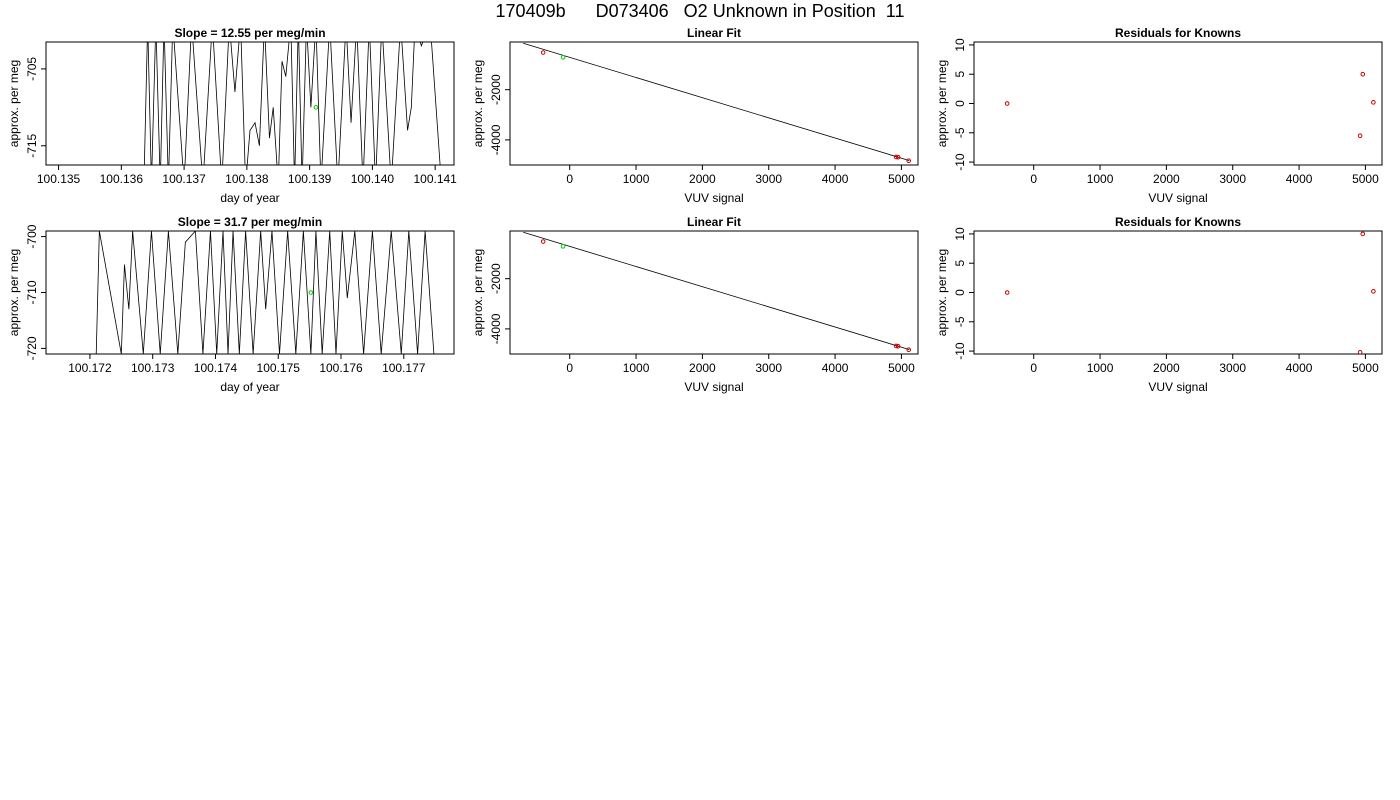  What do you see at coordinates (310, 179) in the screenshot?
I see `x-tick-label: 100.139` at bounding box center [310, 179].